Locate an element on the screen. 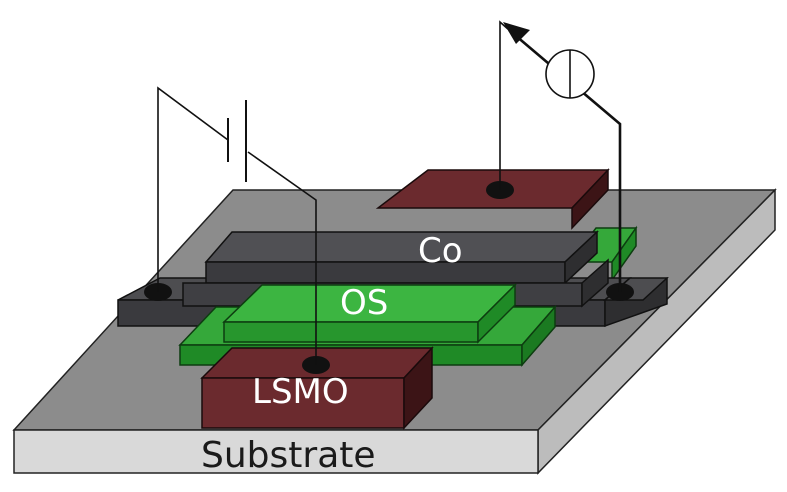 Image resolution: width=787 pixels, height=492 pixels. substrate-front-face is located at coordinates (276, 451).